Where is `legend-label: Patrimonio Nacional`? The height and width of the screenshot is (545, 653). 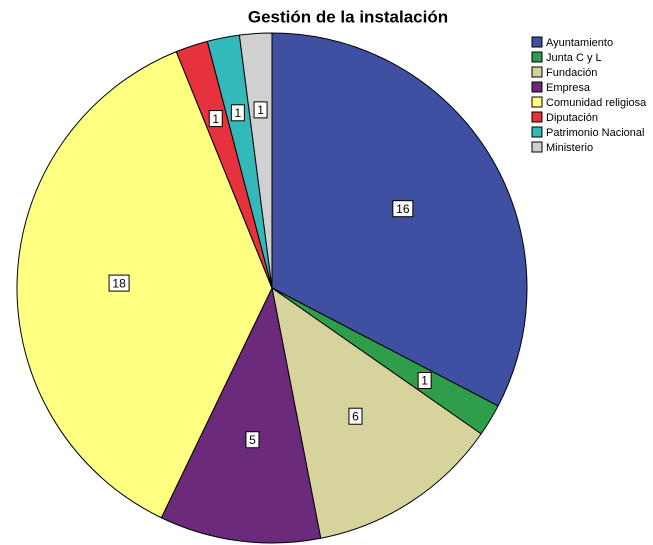 legend-label: Patrimonio Nacional is located at coordinates (595, 133).